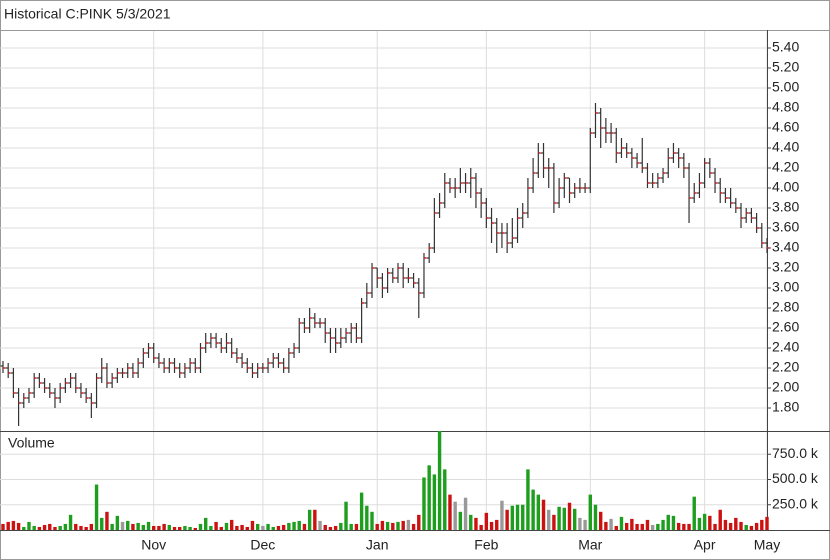 This screenshot has width=830, height=560. I want to click on y-tick-label: 3.20, so click(785, 267).